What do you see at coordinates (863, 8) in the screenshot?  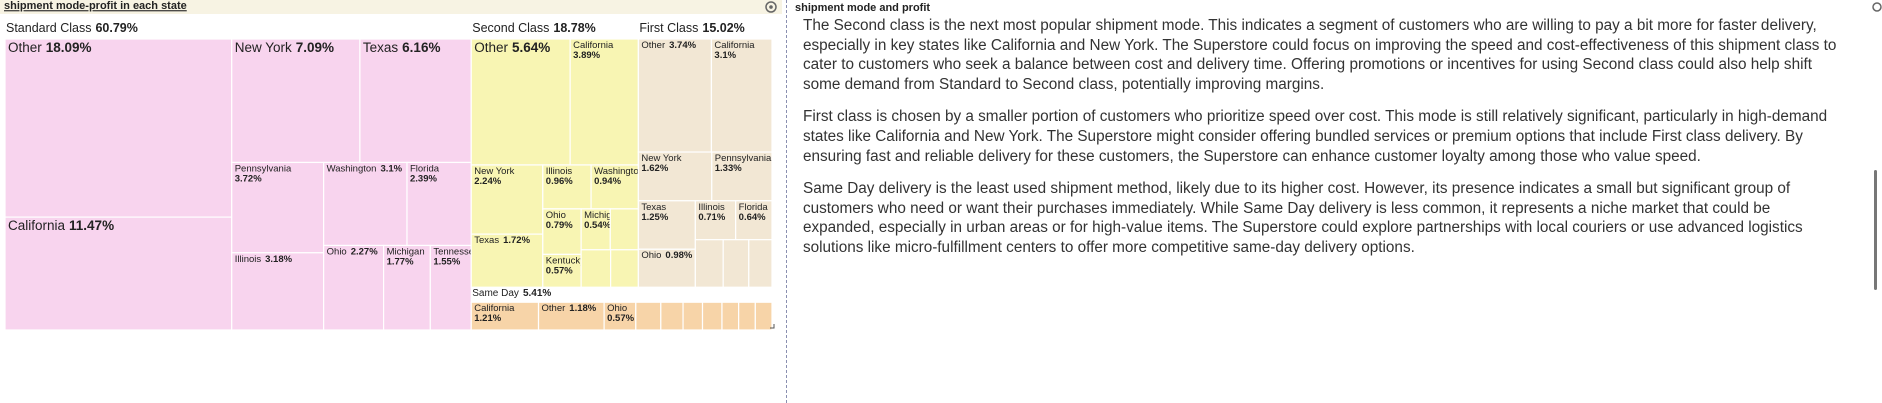 I see `panel-title: shipment mode and profit` at bounding box center [863, 8].